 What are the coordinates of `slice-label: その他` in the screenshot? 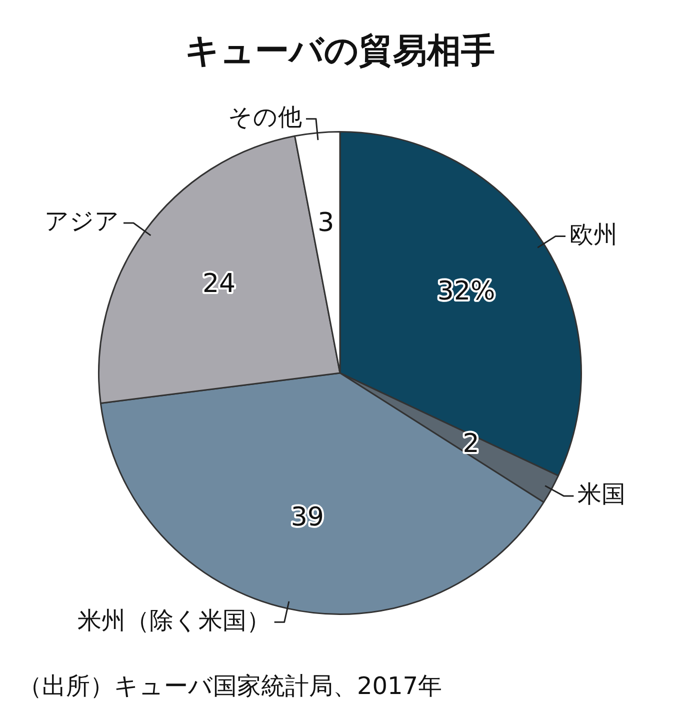 It's located at (265, 117).